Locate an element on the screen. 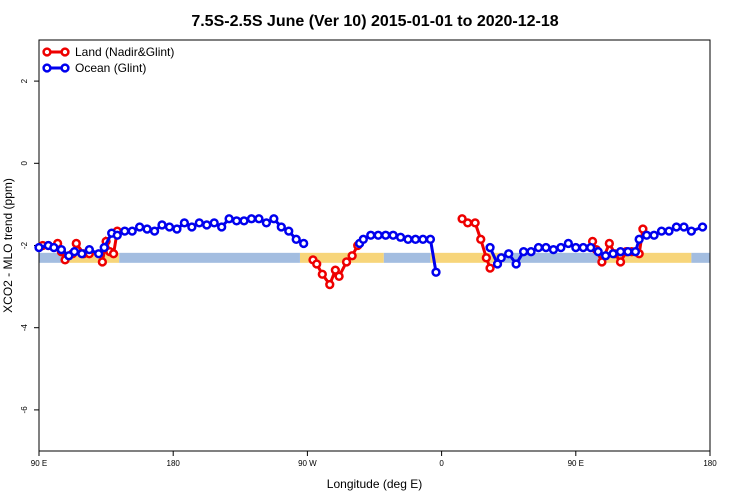 The image size is (750, 500). legend-label: Land (Nadir&Glint) is located at coordinates (124, 52).